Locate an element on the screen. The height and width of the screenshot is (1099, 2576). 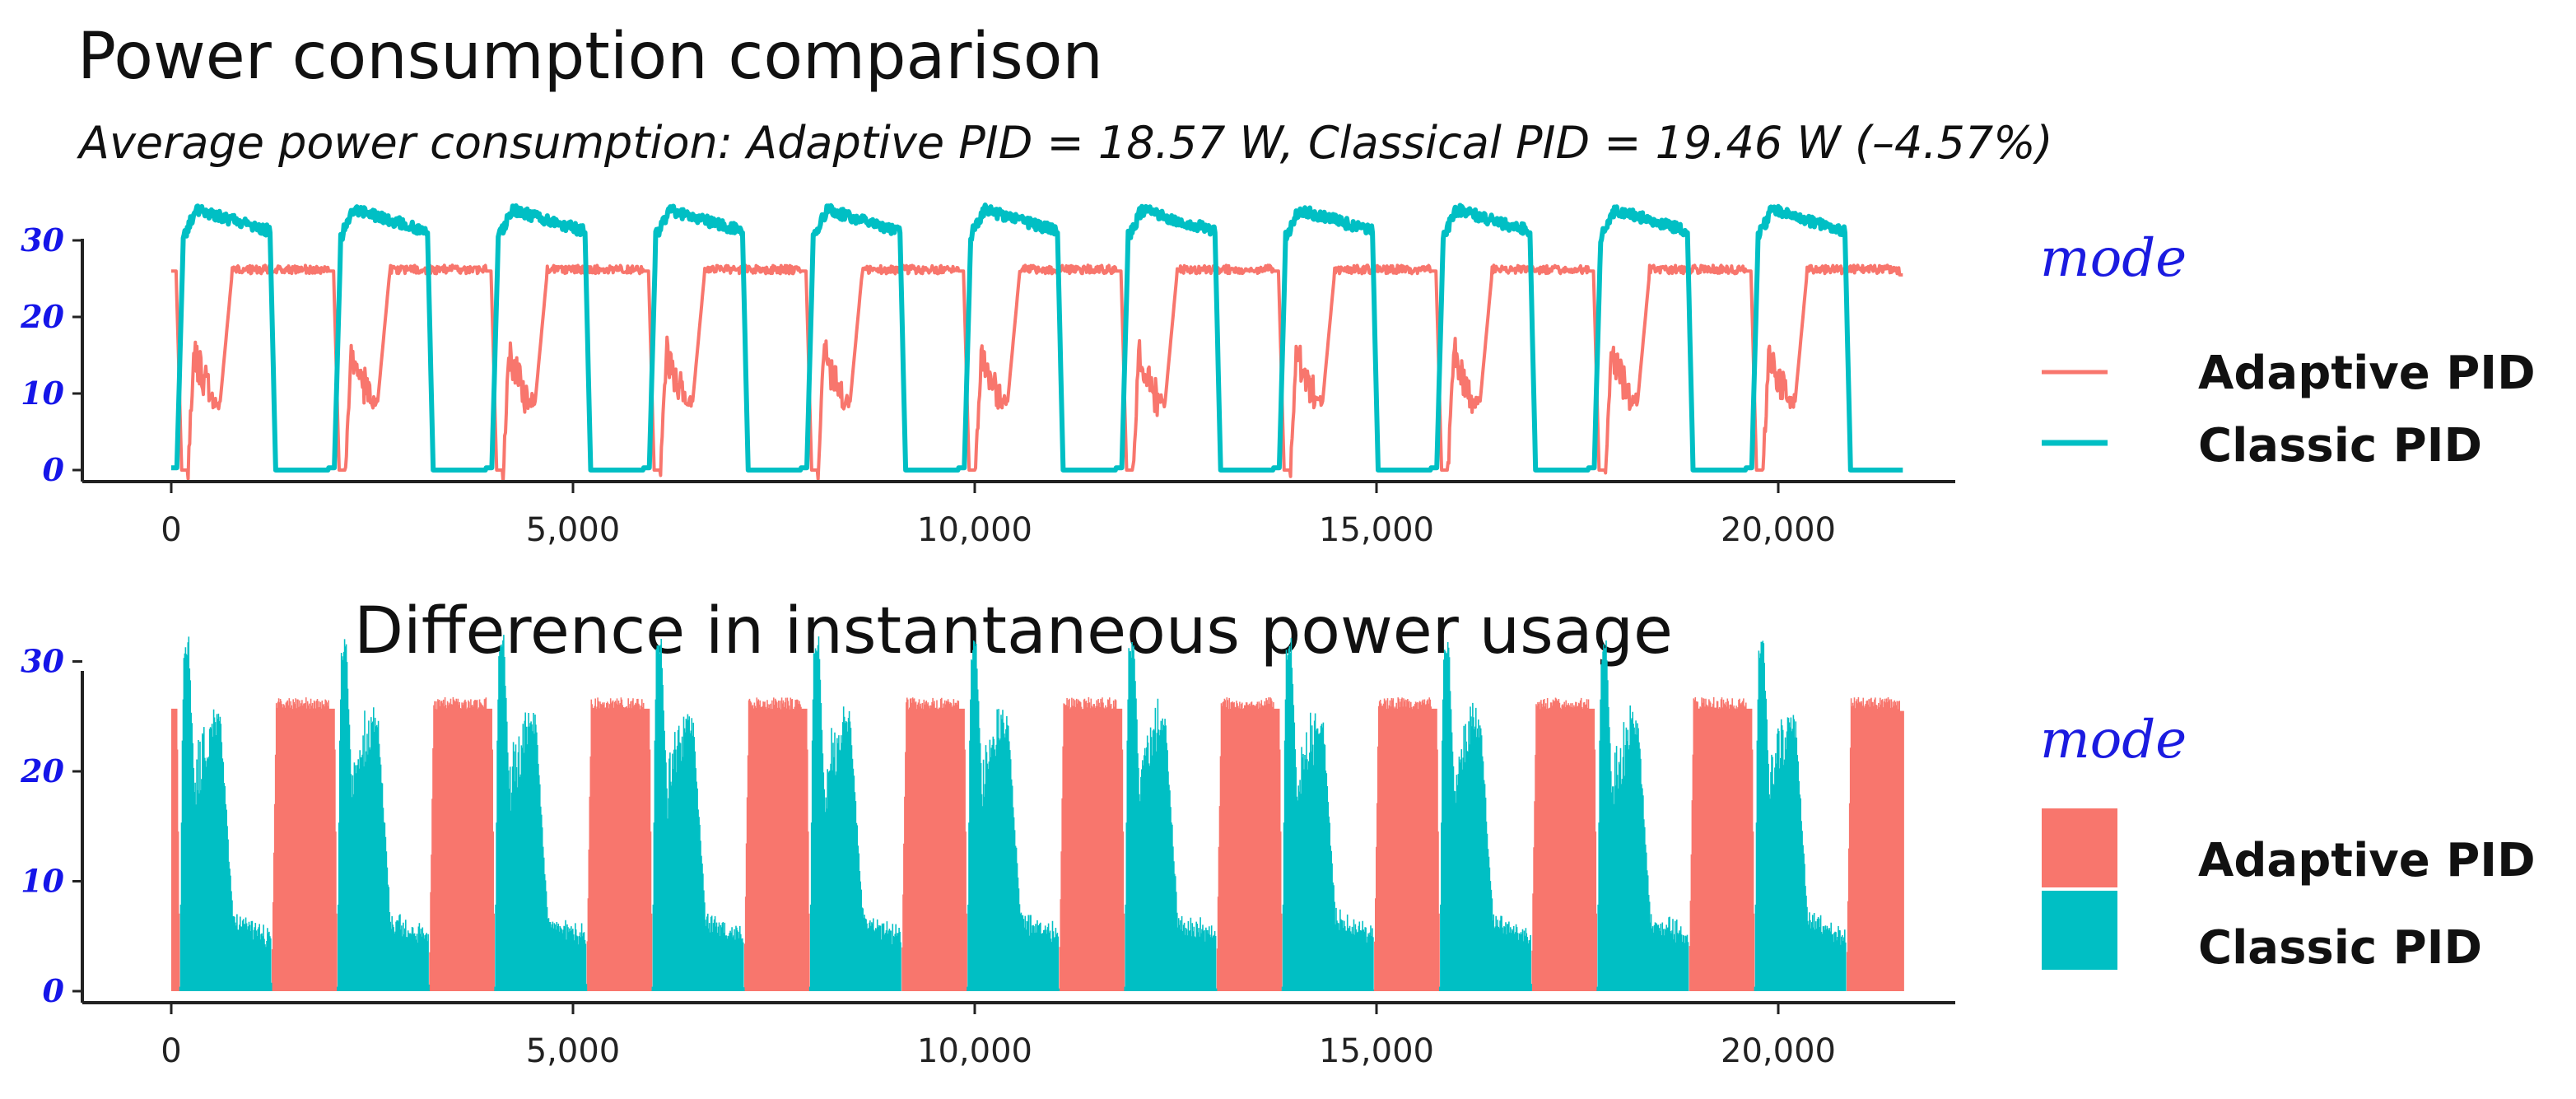
plot2-y-tick-label: 0 is located at coordinates (54, 990).